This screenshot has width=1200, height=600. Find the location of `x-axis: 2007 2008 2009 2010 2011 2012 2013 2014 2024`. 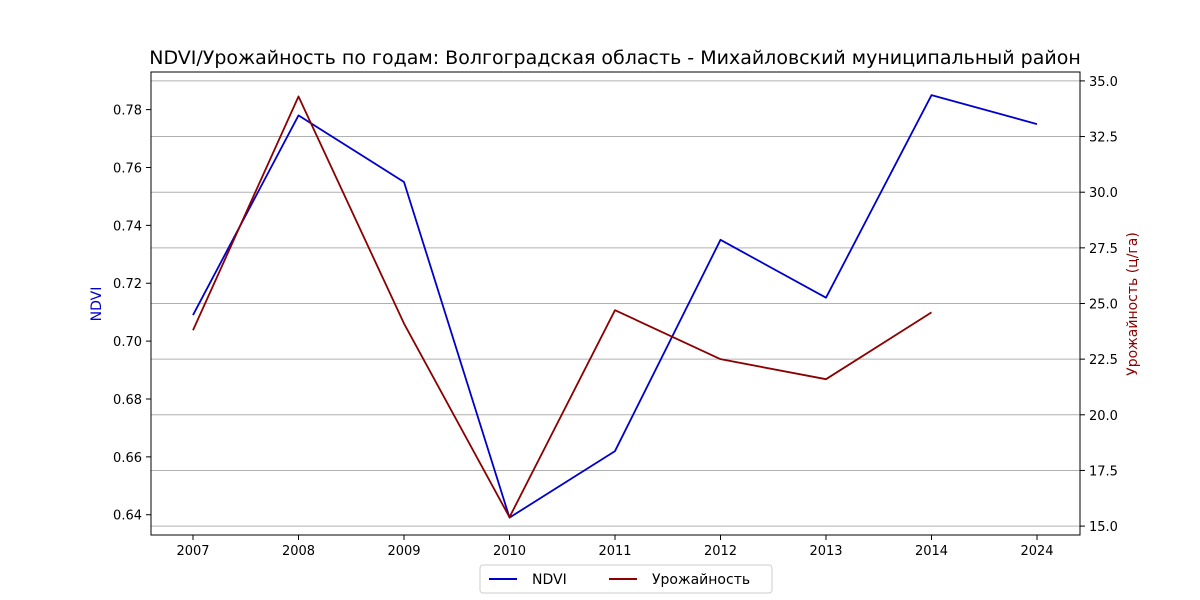

x-axis: 2007 2008 2009 2010 2011 2012 2013 2014 2024 is located at coordinates (615, 547).